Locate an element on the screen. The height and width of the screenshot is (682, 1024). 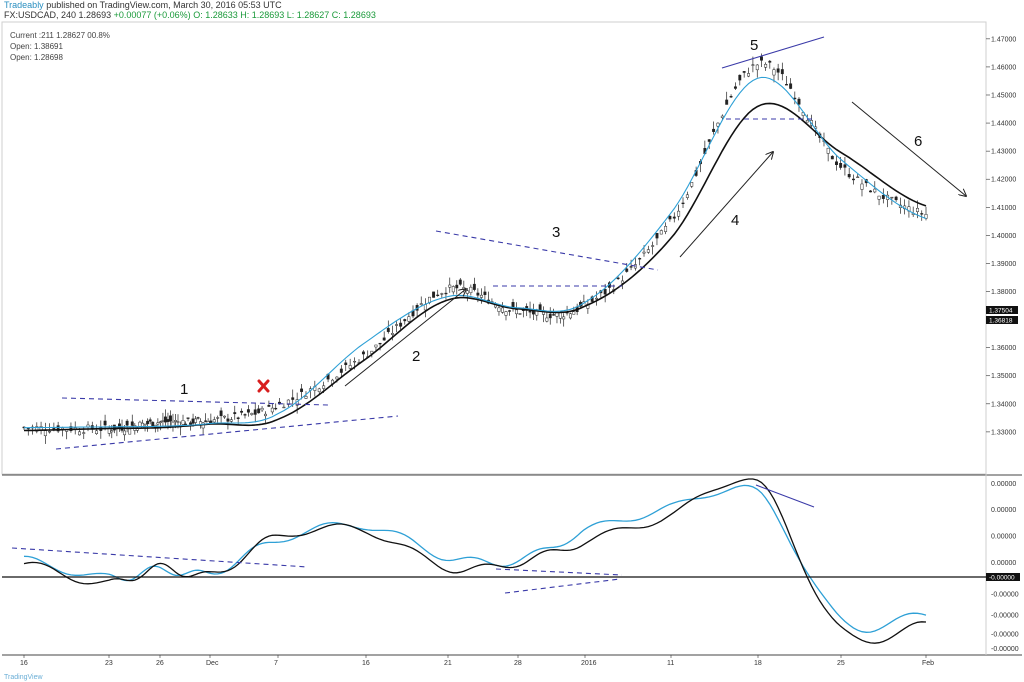
price-tick-label: 1.42000 is located at coordinates (1003, 180).